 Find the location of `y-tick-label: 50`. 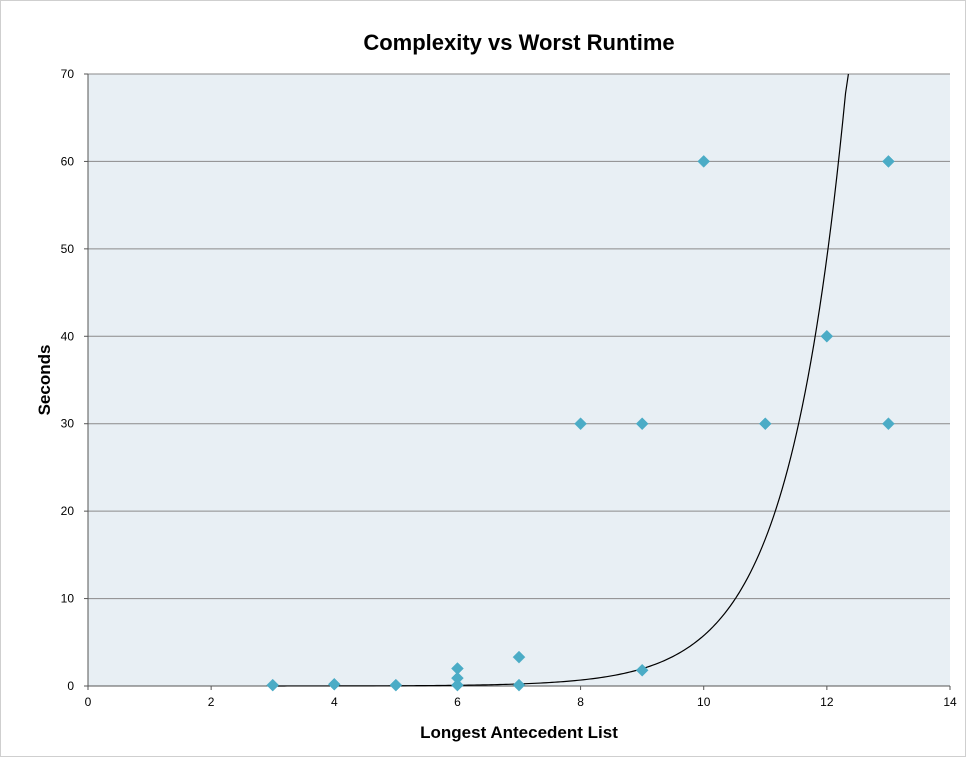

y-tick-label: 50 is located at coordinates (68, 249).